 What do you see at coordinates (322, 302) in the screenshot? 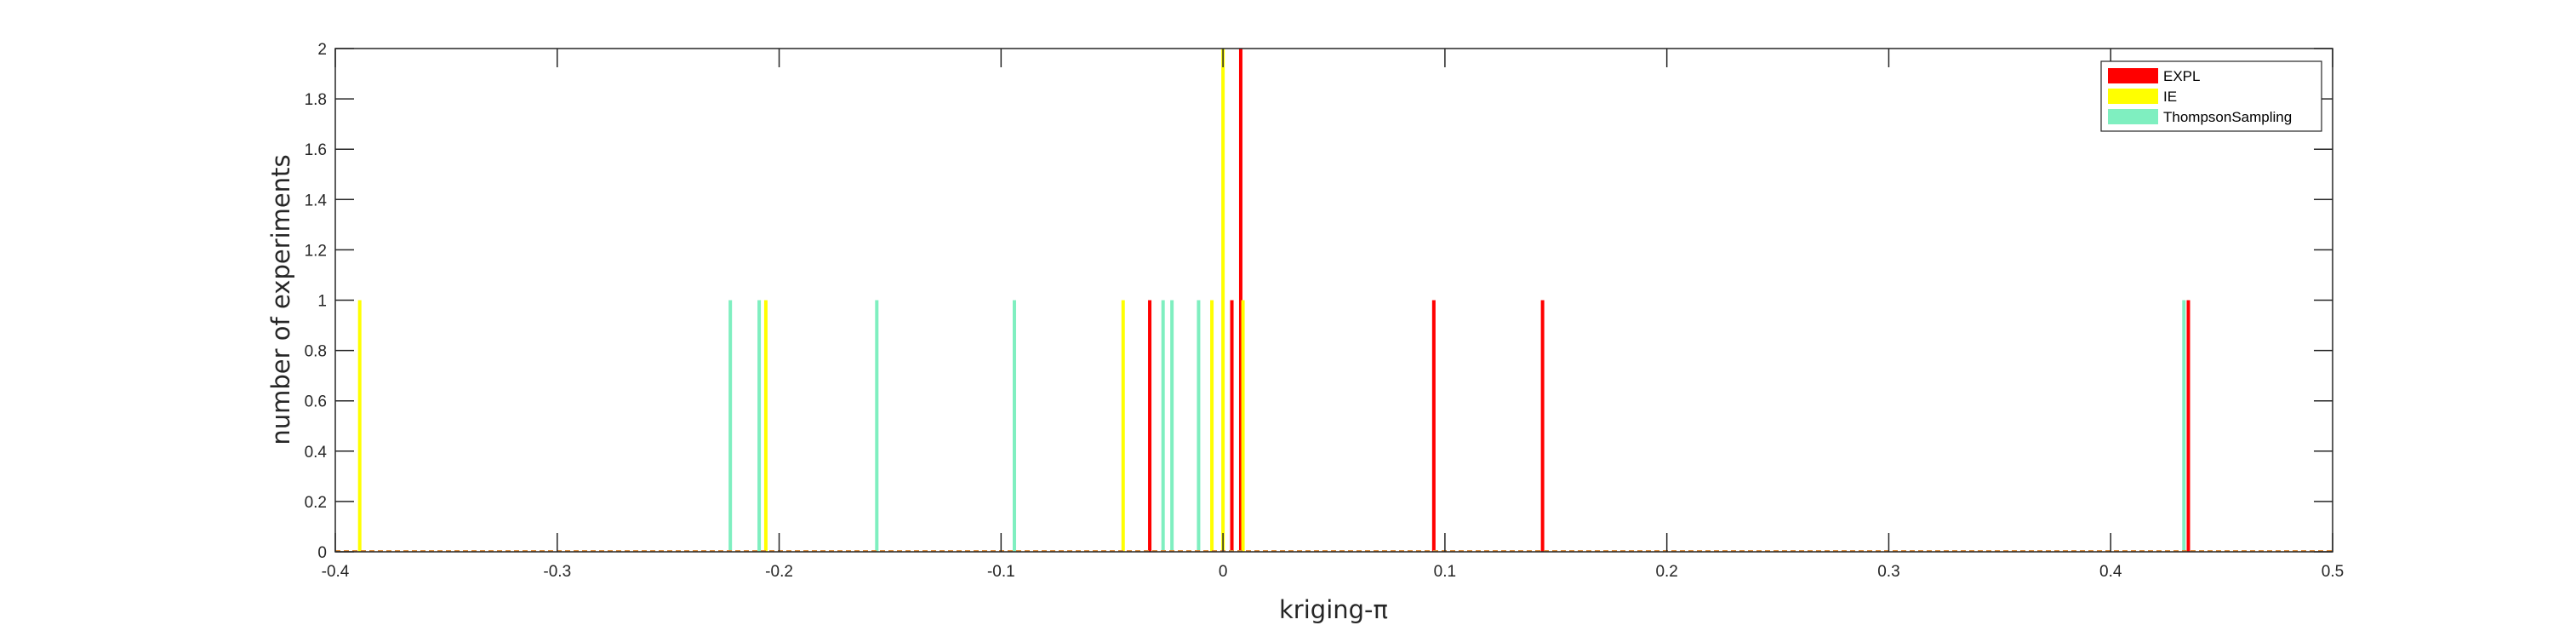
I see `y-tick-label: 1` at bounding box center [322, 302].